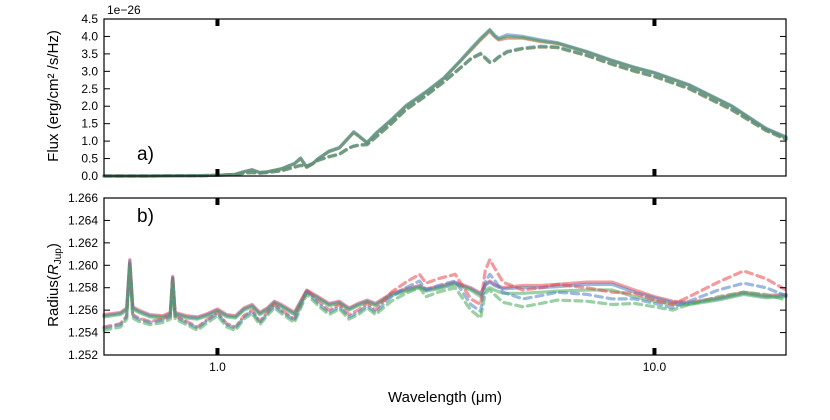  Describe the element at coordinates (89, 124) in the screenshot. I see `panel-a-ytick-label: 1.5` at that location.